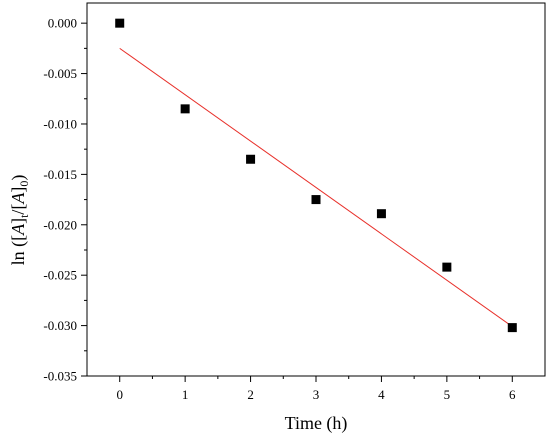 The height and width of the screenshot is (438, 550). I want to click on x-axis-ticks: 0 1 2 3 4 5 6, so click(316, 389).